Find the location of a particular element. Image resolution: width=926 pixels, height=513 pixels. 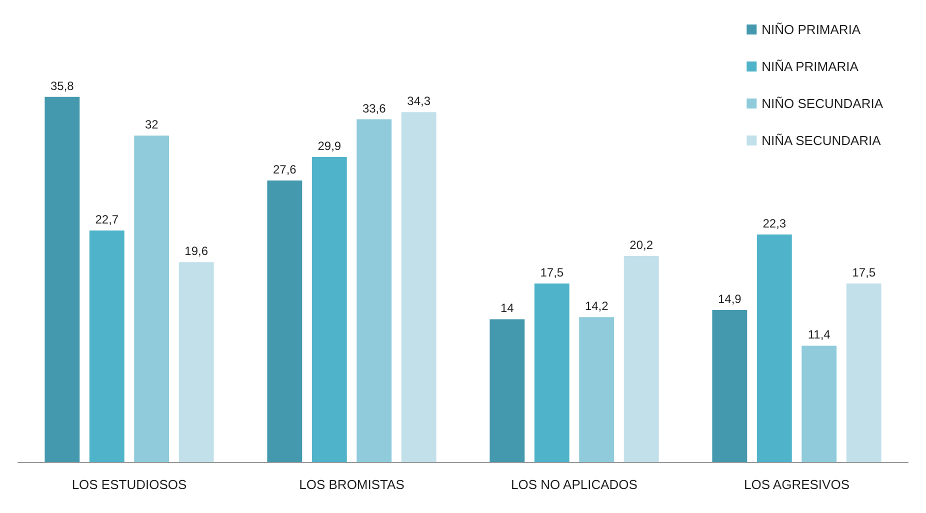

data-label: 22,7 is located at coordinates (107, 219).